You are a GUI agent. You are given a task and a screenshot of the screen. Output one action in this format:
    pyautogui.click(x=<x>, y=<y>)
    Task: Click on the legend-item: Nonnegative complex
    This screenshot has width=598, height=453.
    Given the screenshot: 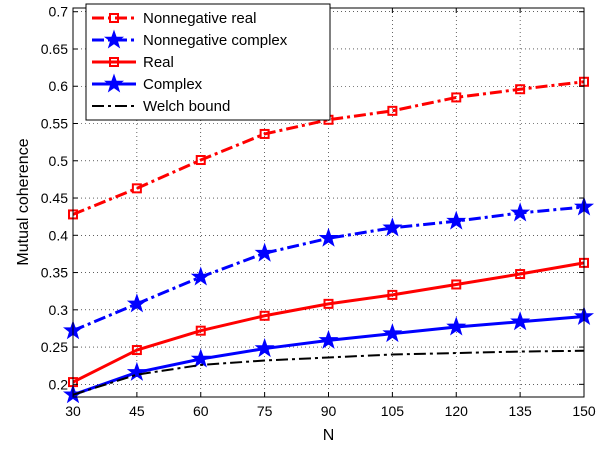 What is the action you would take?
    pyautogui.click(x=190, y=39)
    